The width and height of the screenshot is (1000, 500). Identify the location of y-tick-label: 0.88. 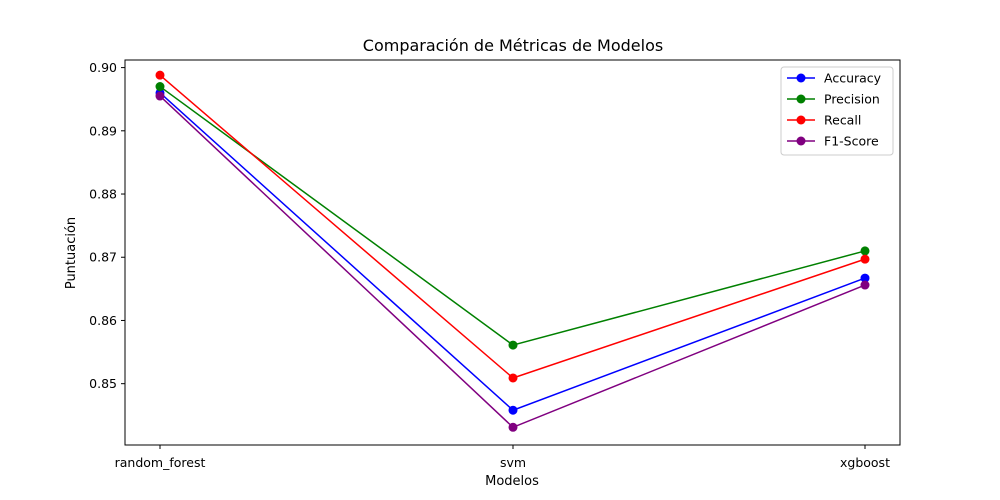
(103, 194).